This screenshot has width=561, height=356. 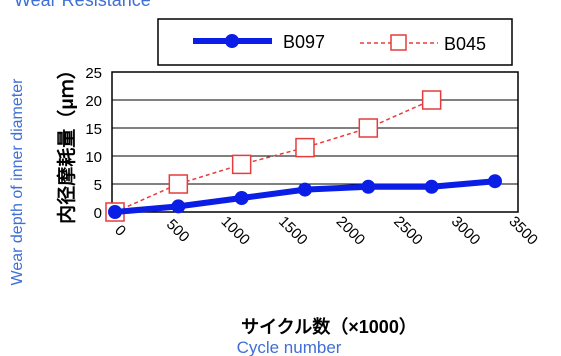 I want to click on x-axis-label-japanese: サイクル数（×1000）, so click(x=329, y=326).